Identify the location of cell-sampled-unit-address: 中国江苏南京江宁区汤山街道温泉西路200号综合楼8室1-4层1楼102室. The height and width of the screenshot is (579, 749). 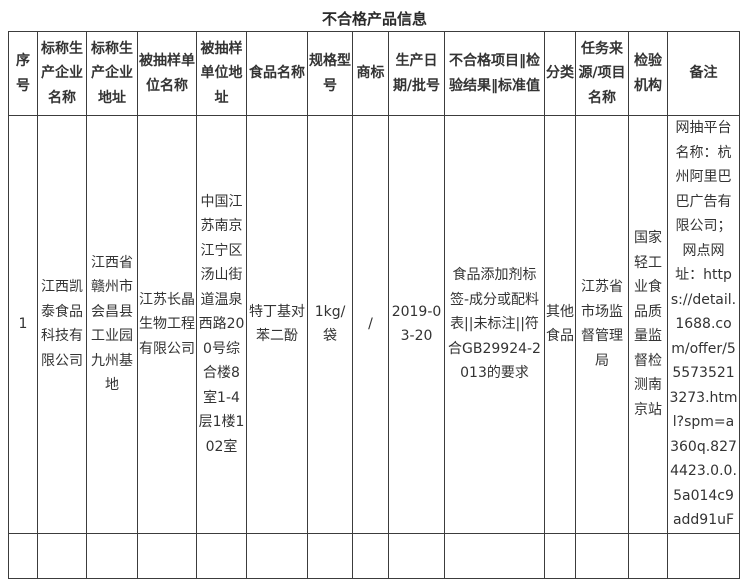
(221, 324).